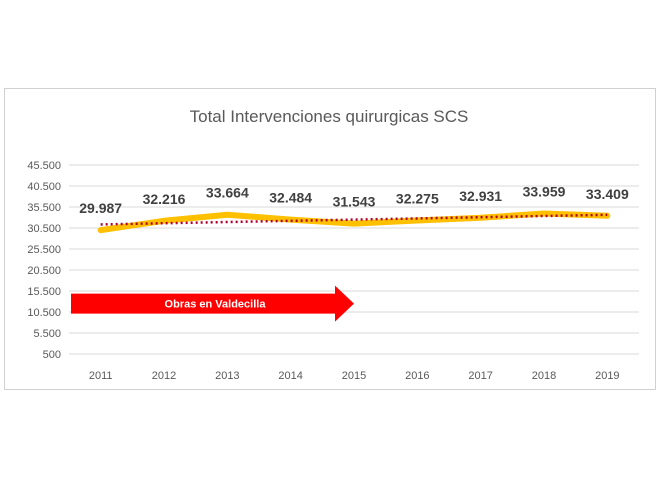  Describe the element at coordinates (44, 292) in the screenshot. I see `y-tick-label: 15.500` at that location.